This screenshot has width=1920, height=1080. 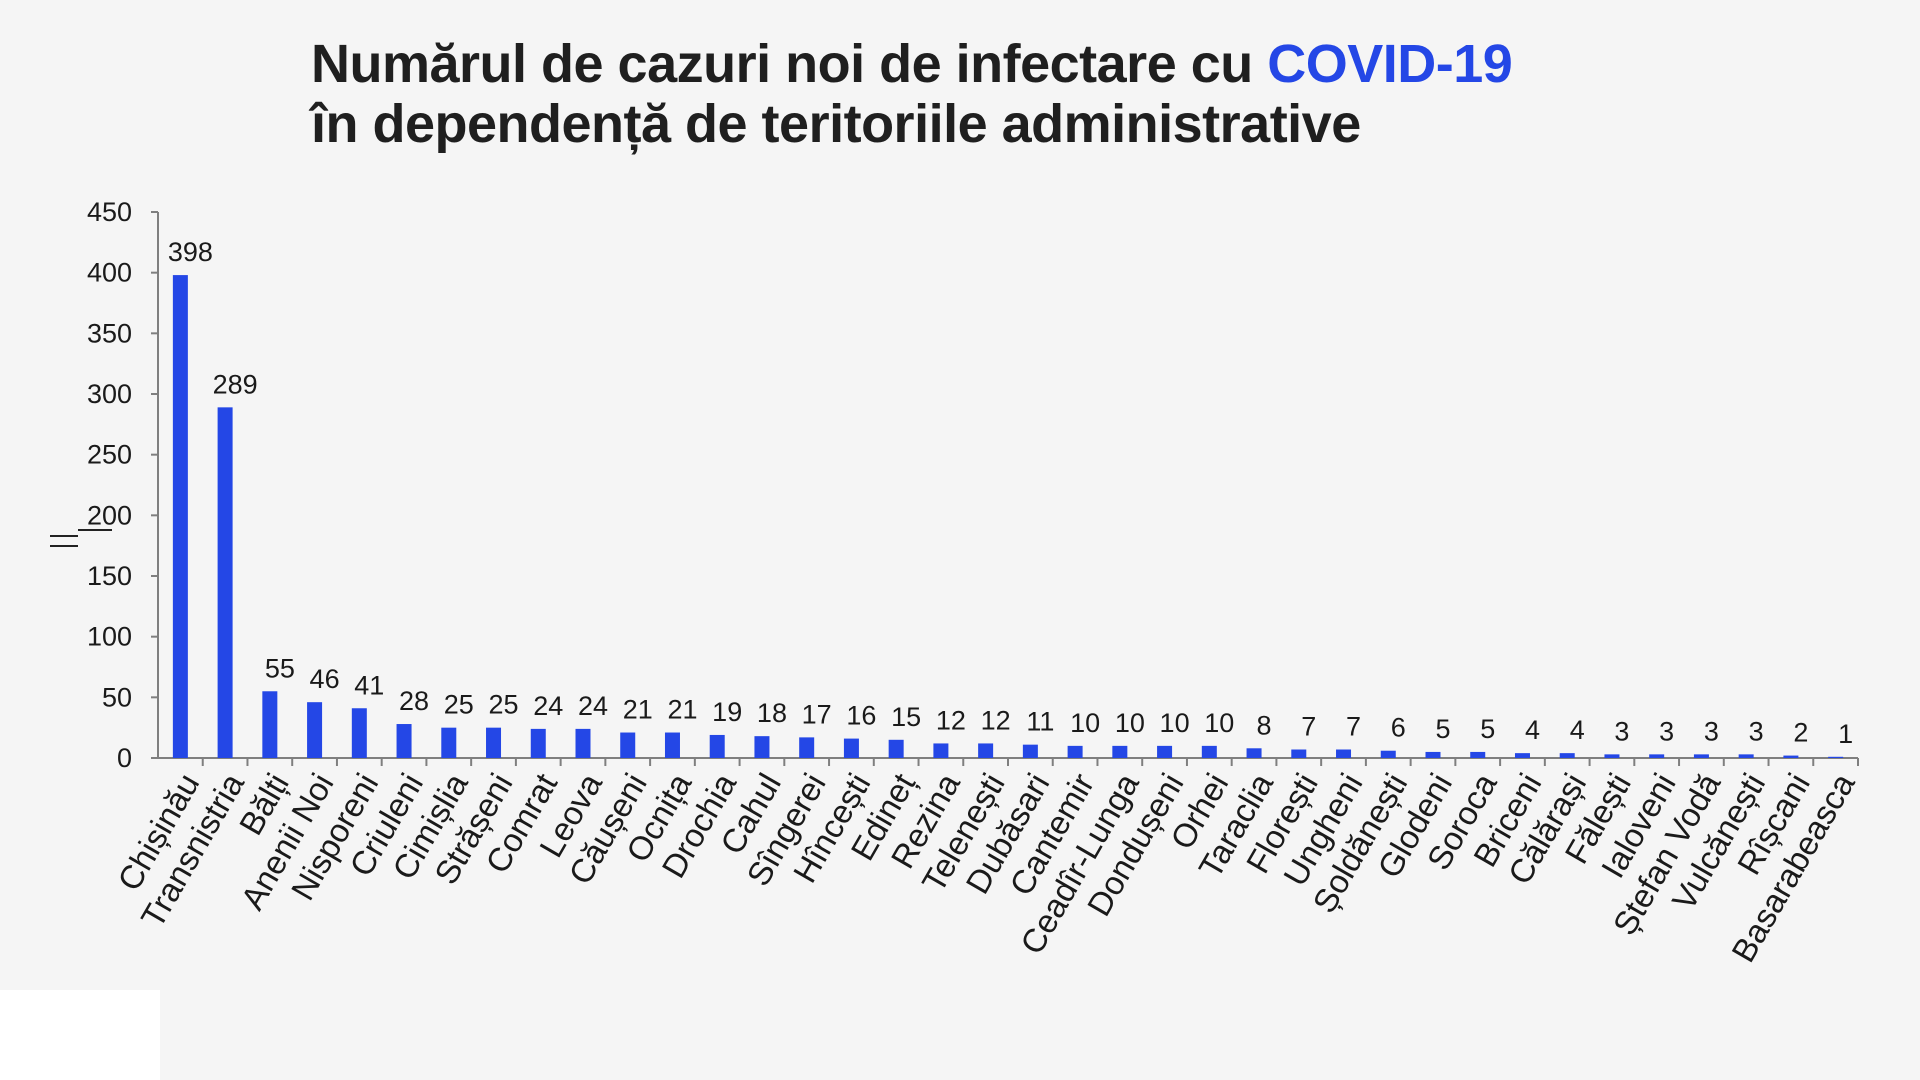 I want to click on title-accent: COVID-19, so click(x=1390, y=64).